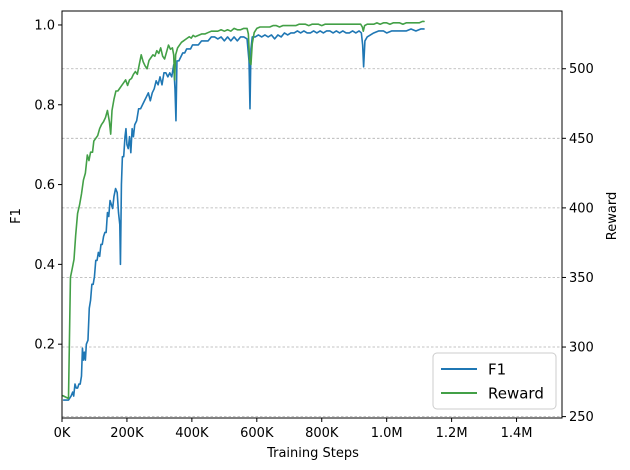 This screenshot has height=470, width=630. I want to click on legend: F1 Reward, so click(494, 381).